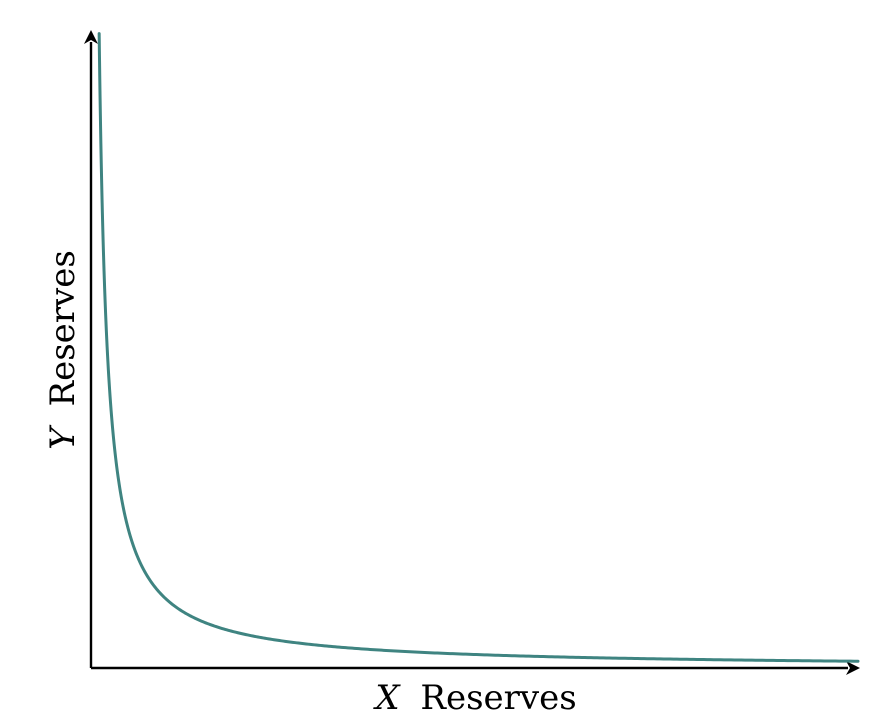 Image resolution: width=878 pixels, height=728 pixels. What do you see at coordinates (498, 698) in the screenshot?
I see `x-axis-label-text: Reserves` at bounding box center [498, 698].